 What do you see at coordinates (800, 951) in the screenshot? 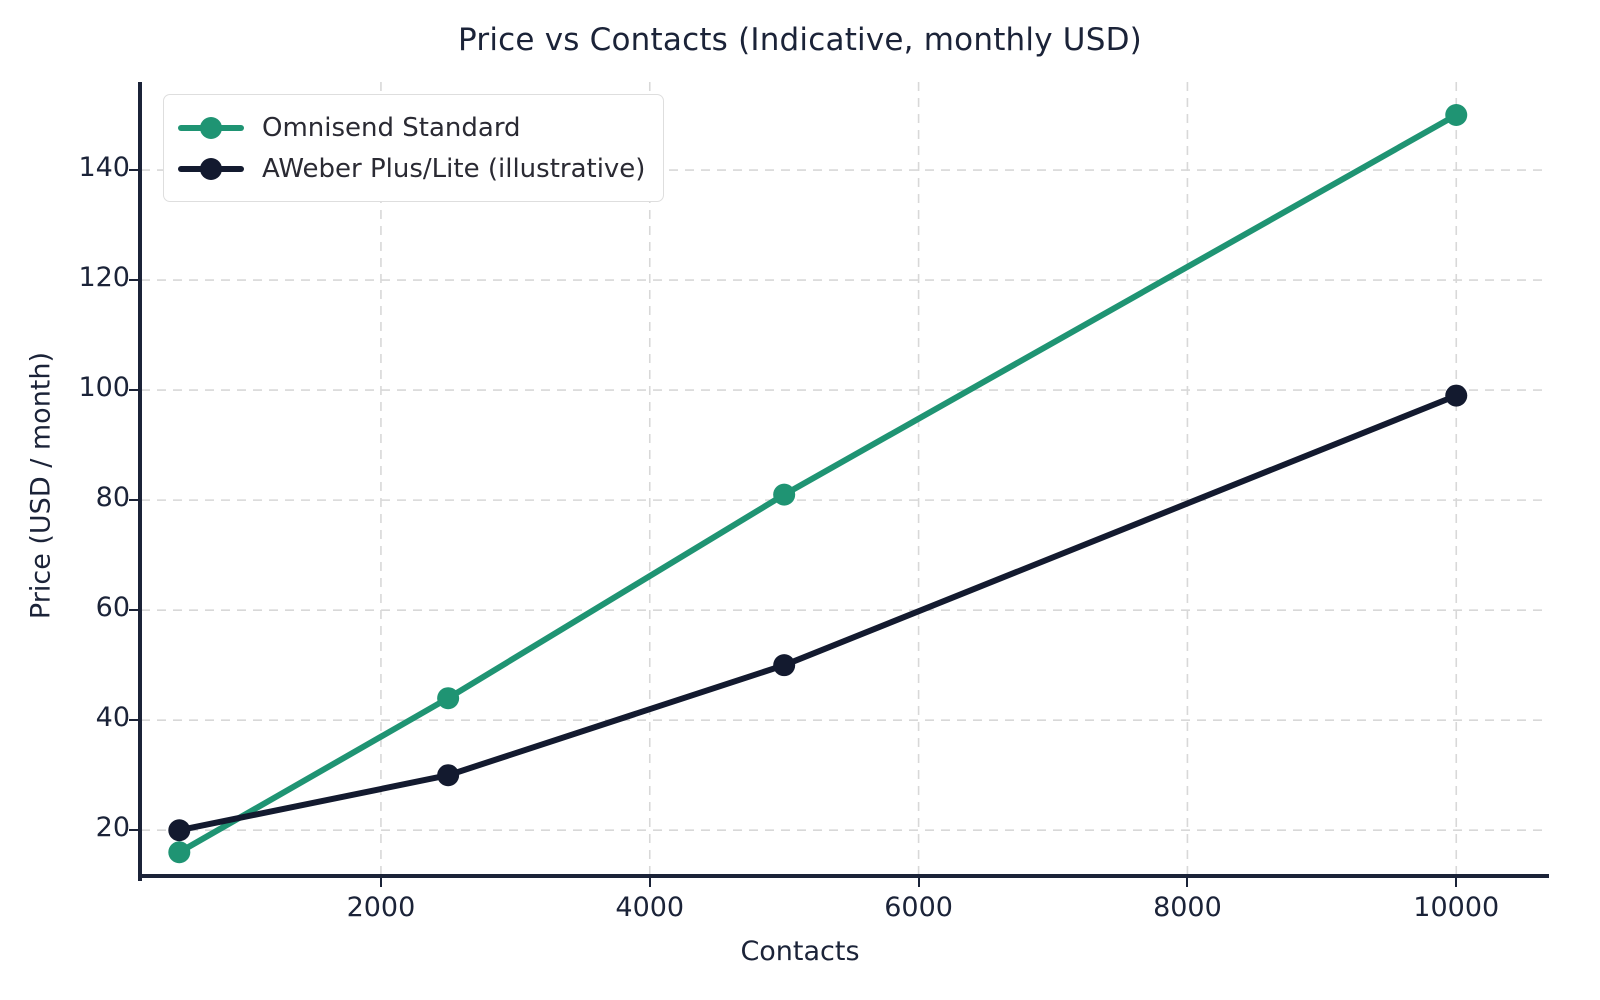
I see `x-axis-label: Contacts` at bounding box center [800, 951].